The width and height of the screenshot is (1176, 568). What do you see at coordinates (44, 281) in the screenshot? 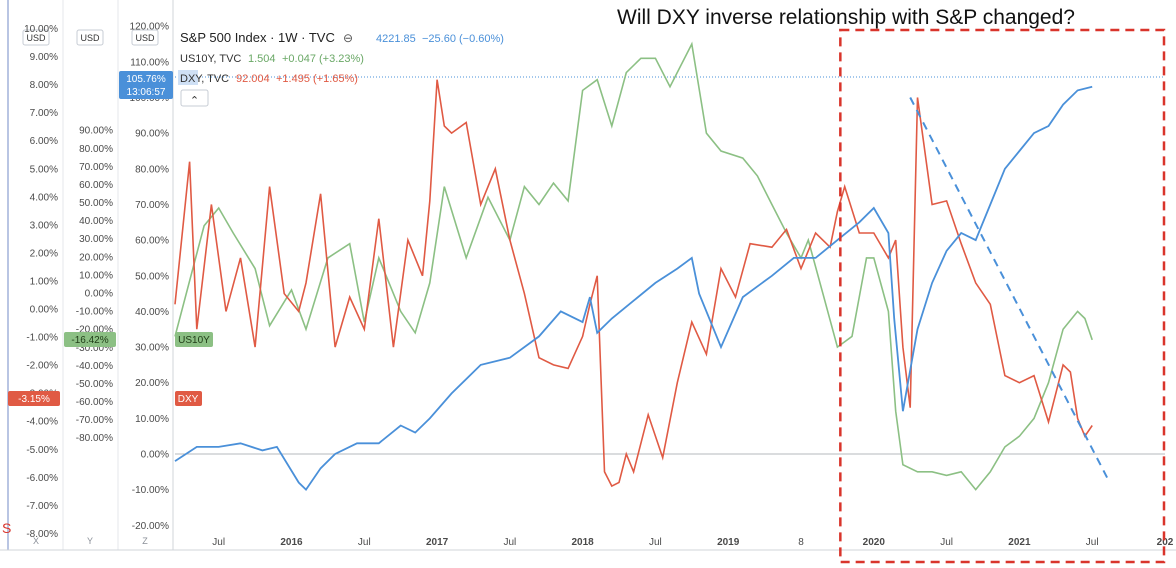
I see `axis1-tick-label: 1.00%` at bounding box center [44, 281].